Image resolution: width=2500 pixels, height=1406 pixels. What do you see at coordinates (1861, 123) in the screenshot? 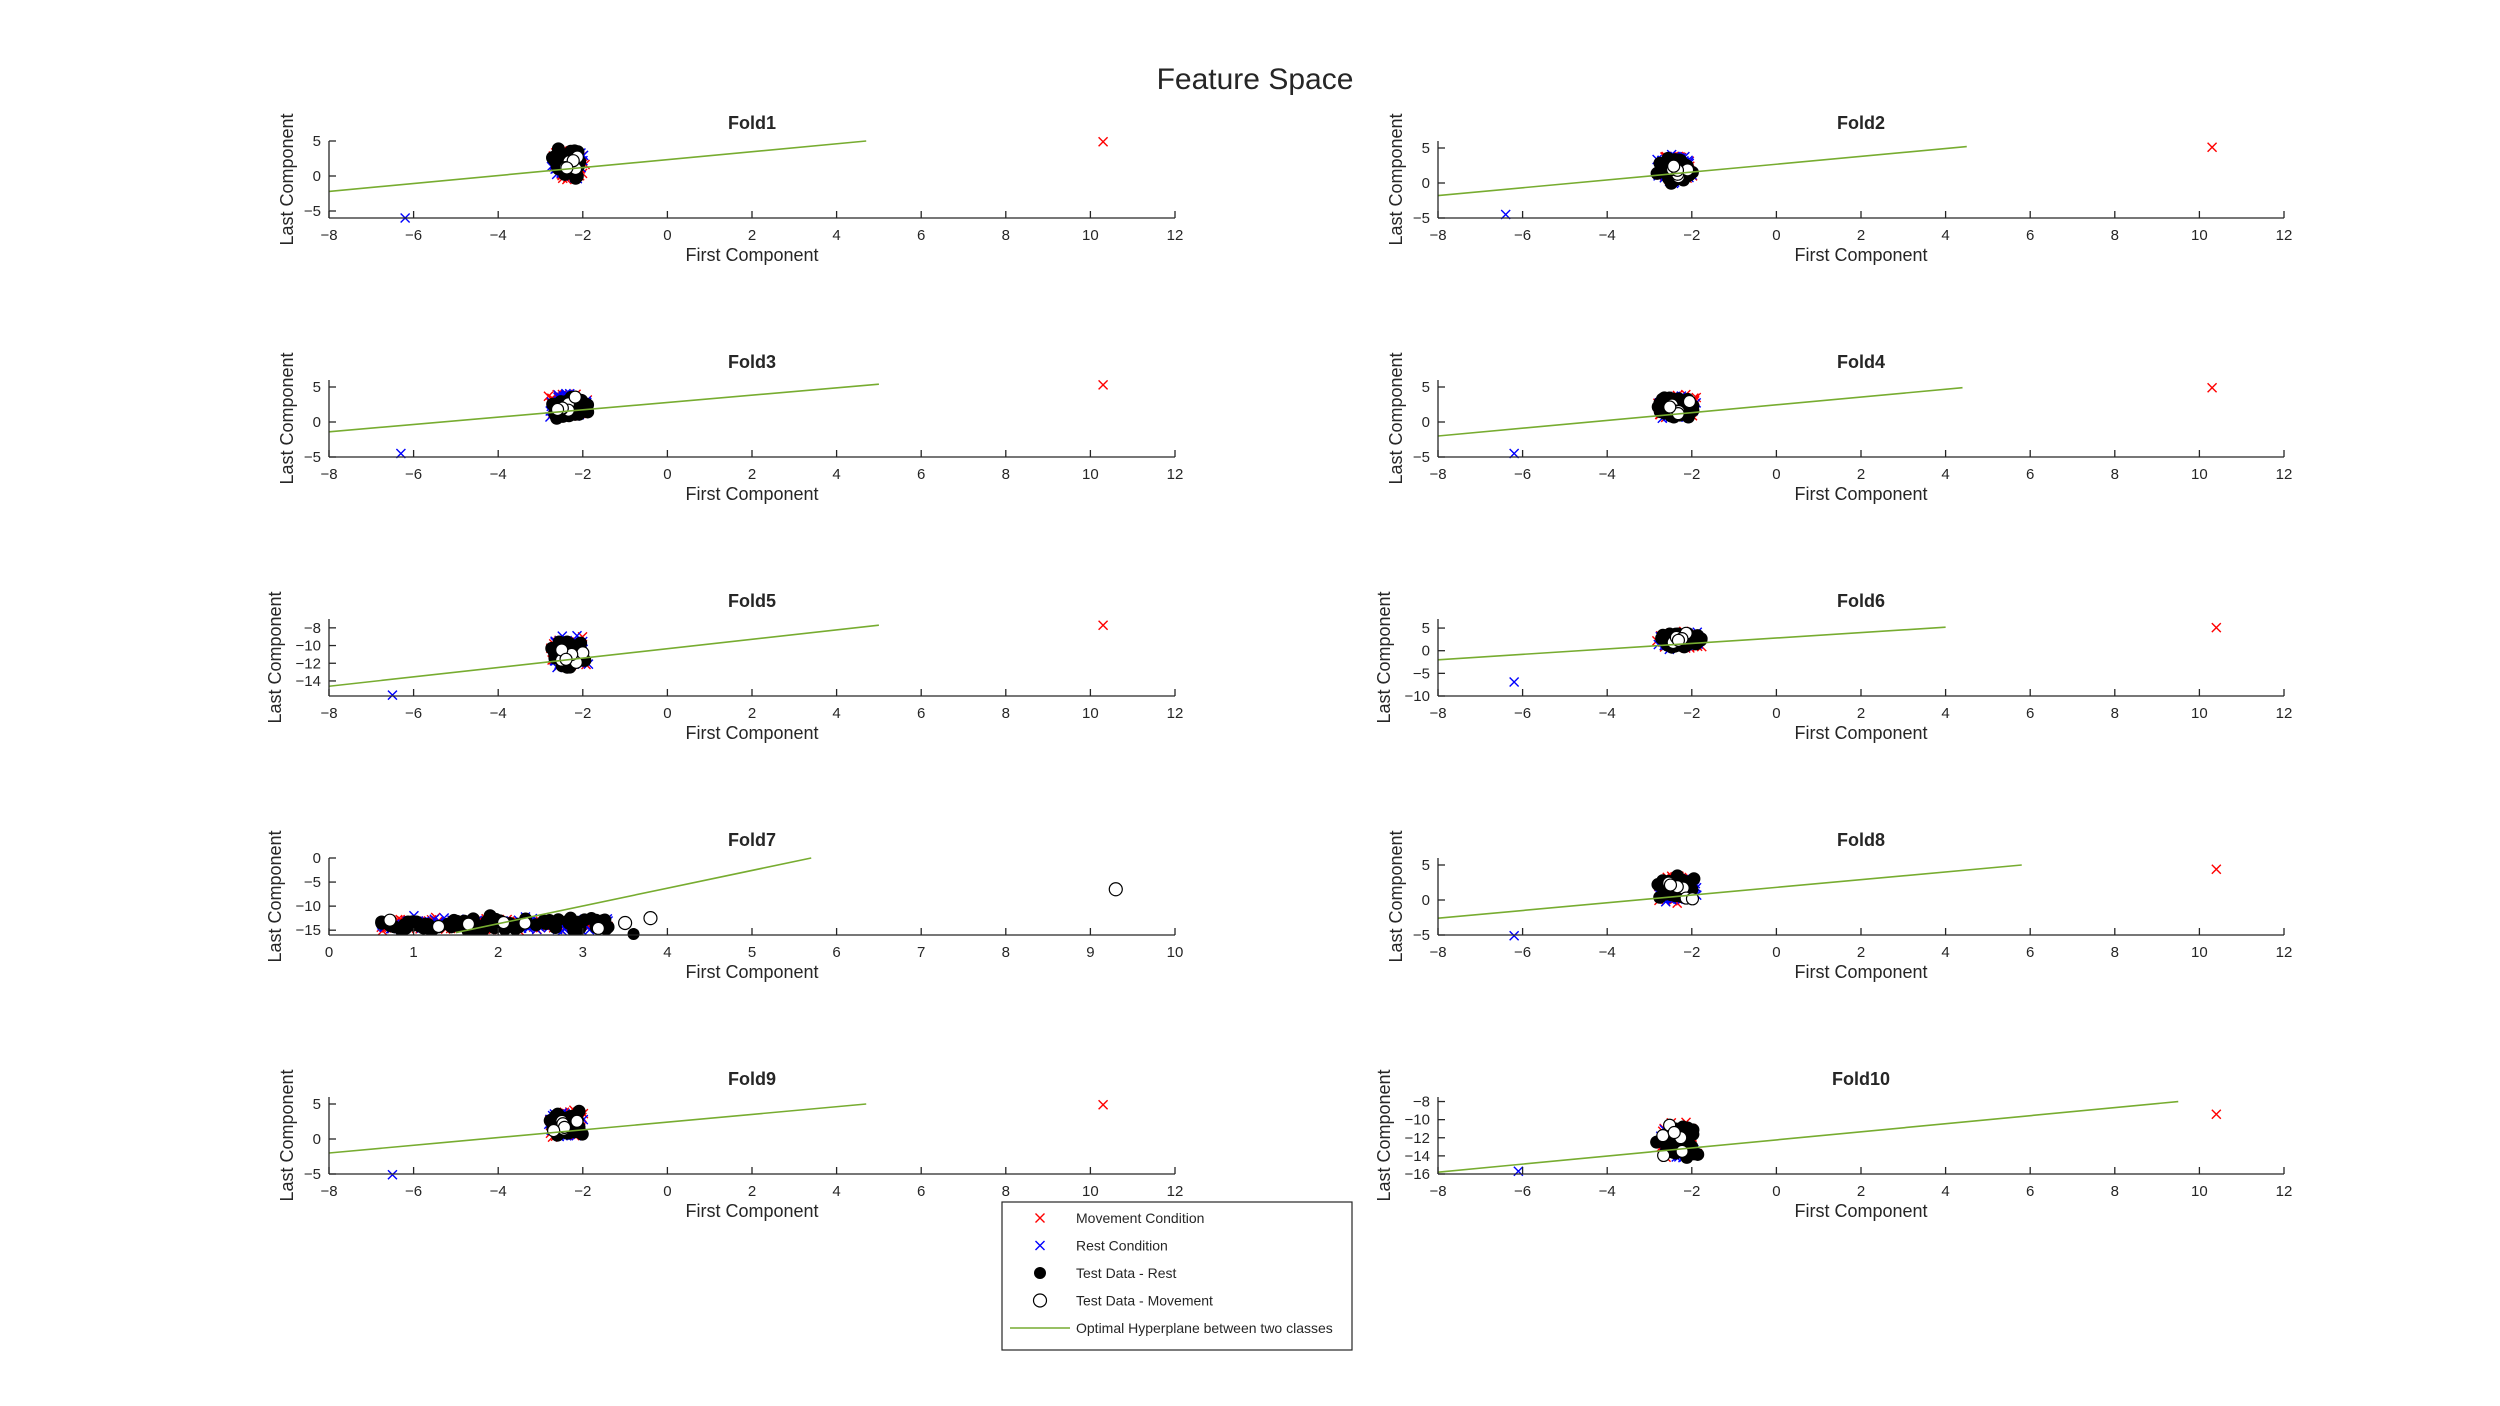
I see `subplot-title: Fold2` at bounding box center [1861, 123].